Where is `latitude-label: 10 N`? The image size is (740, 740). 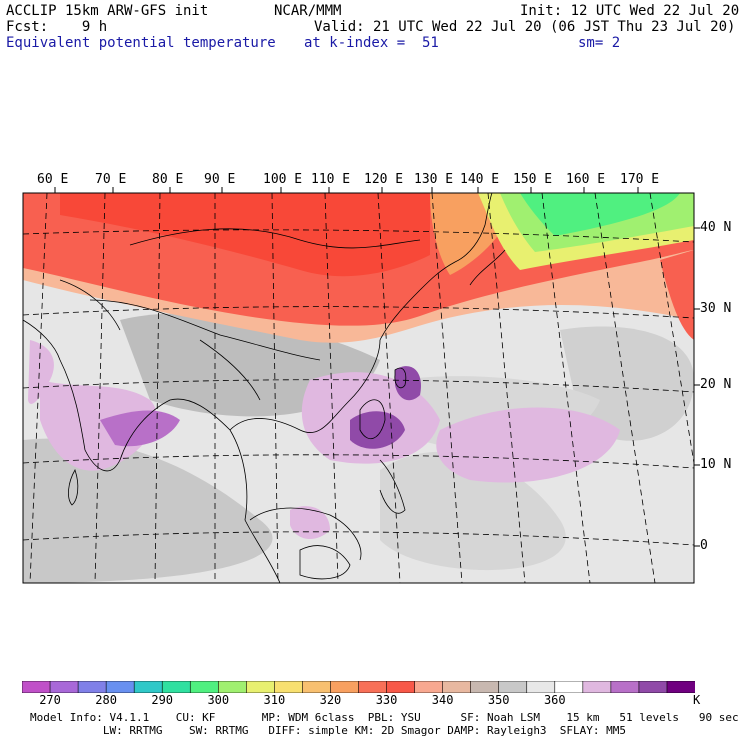 latitude-label: 10 N is located at coordinates (716, 464).